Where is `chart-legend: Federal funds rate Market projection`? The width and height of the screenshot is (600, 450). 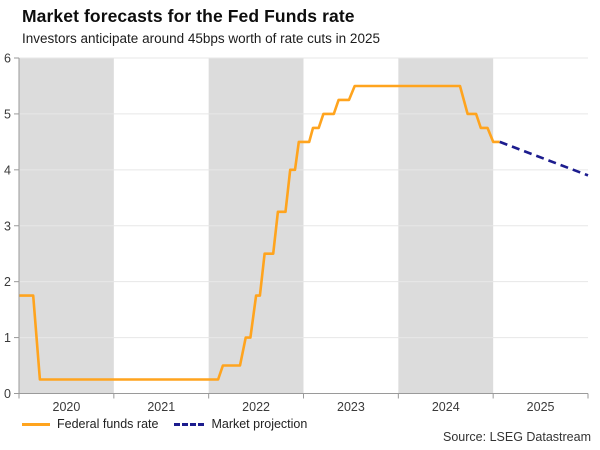
chart-legend: Federal funds rate Market projection is located at coordinates (164, 424).